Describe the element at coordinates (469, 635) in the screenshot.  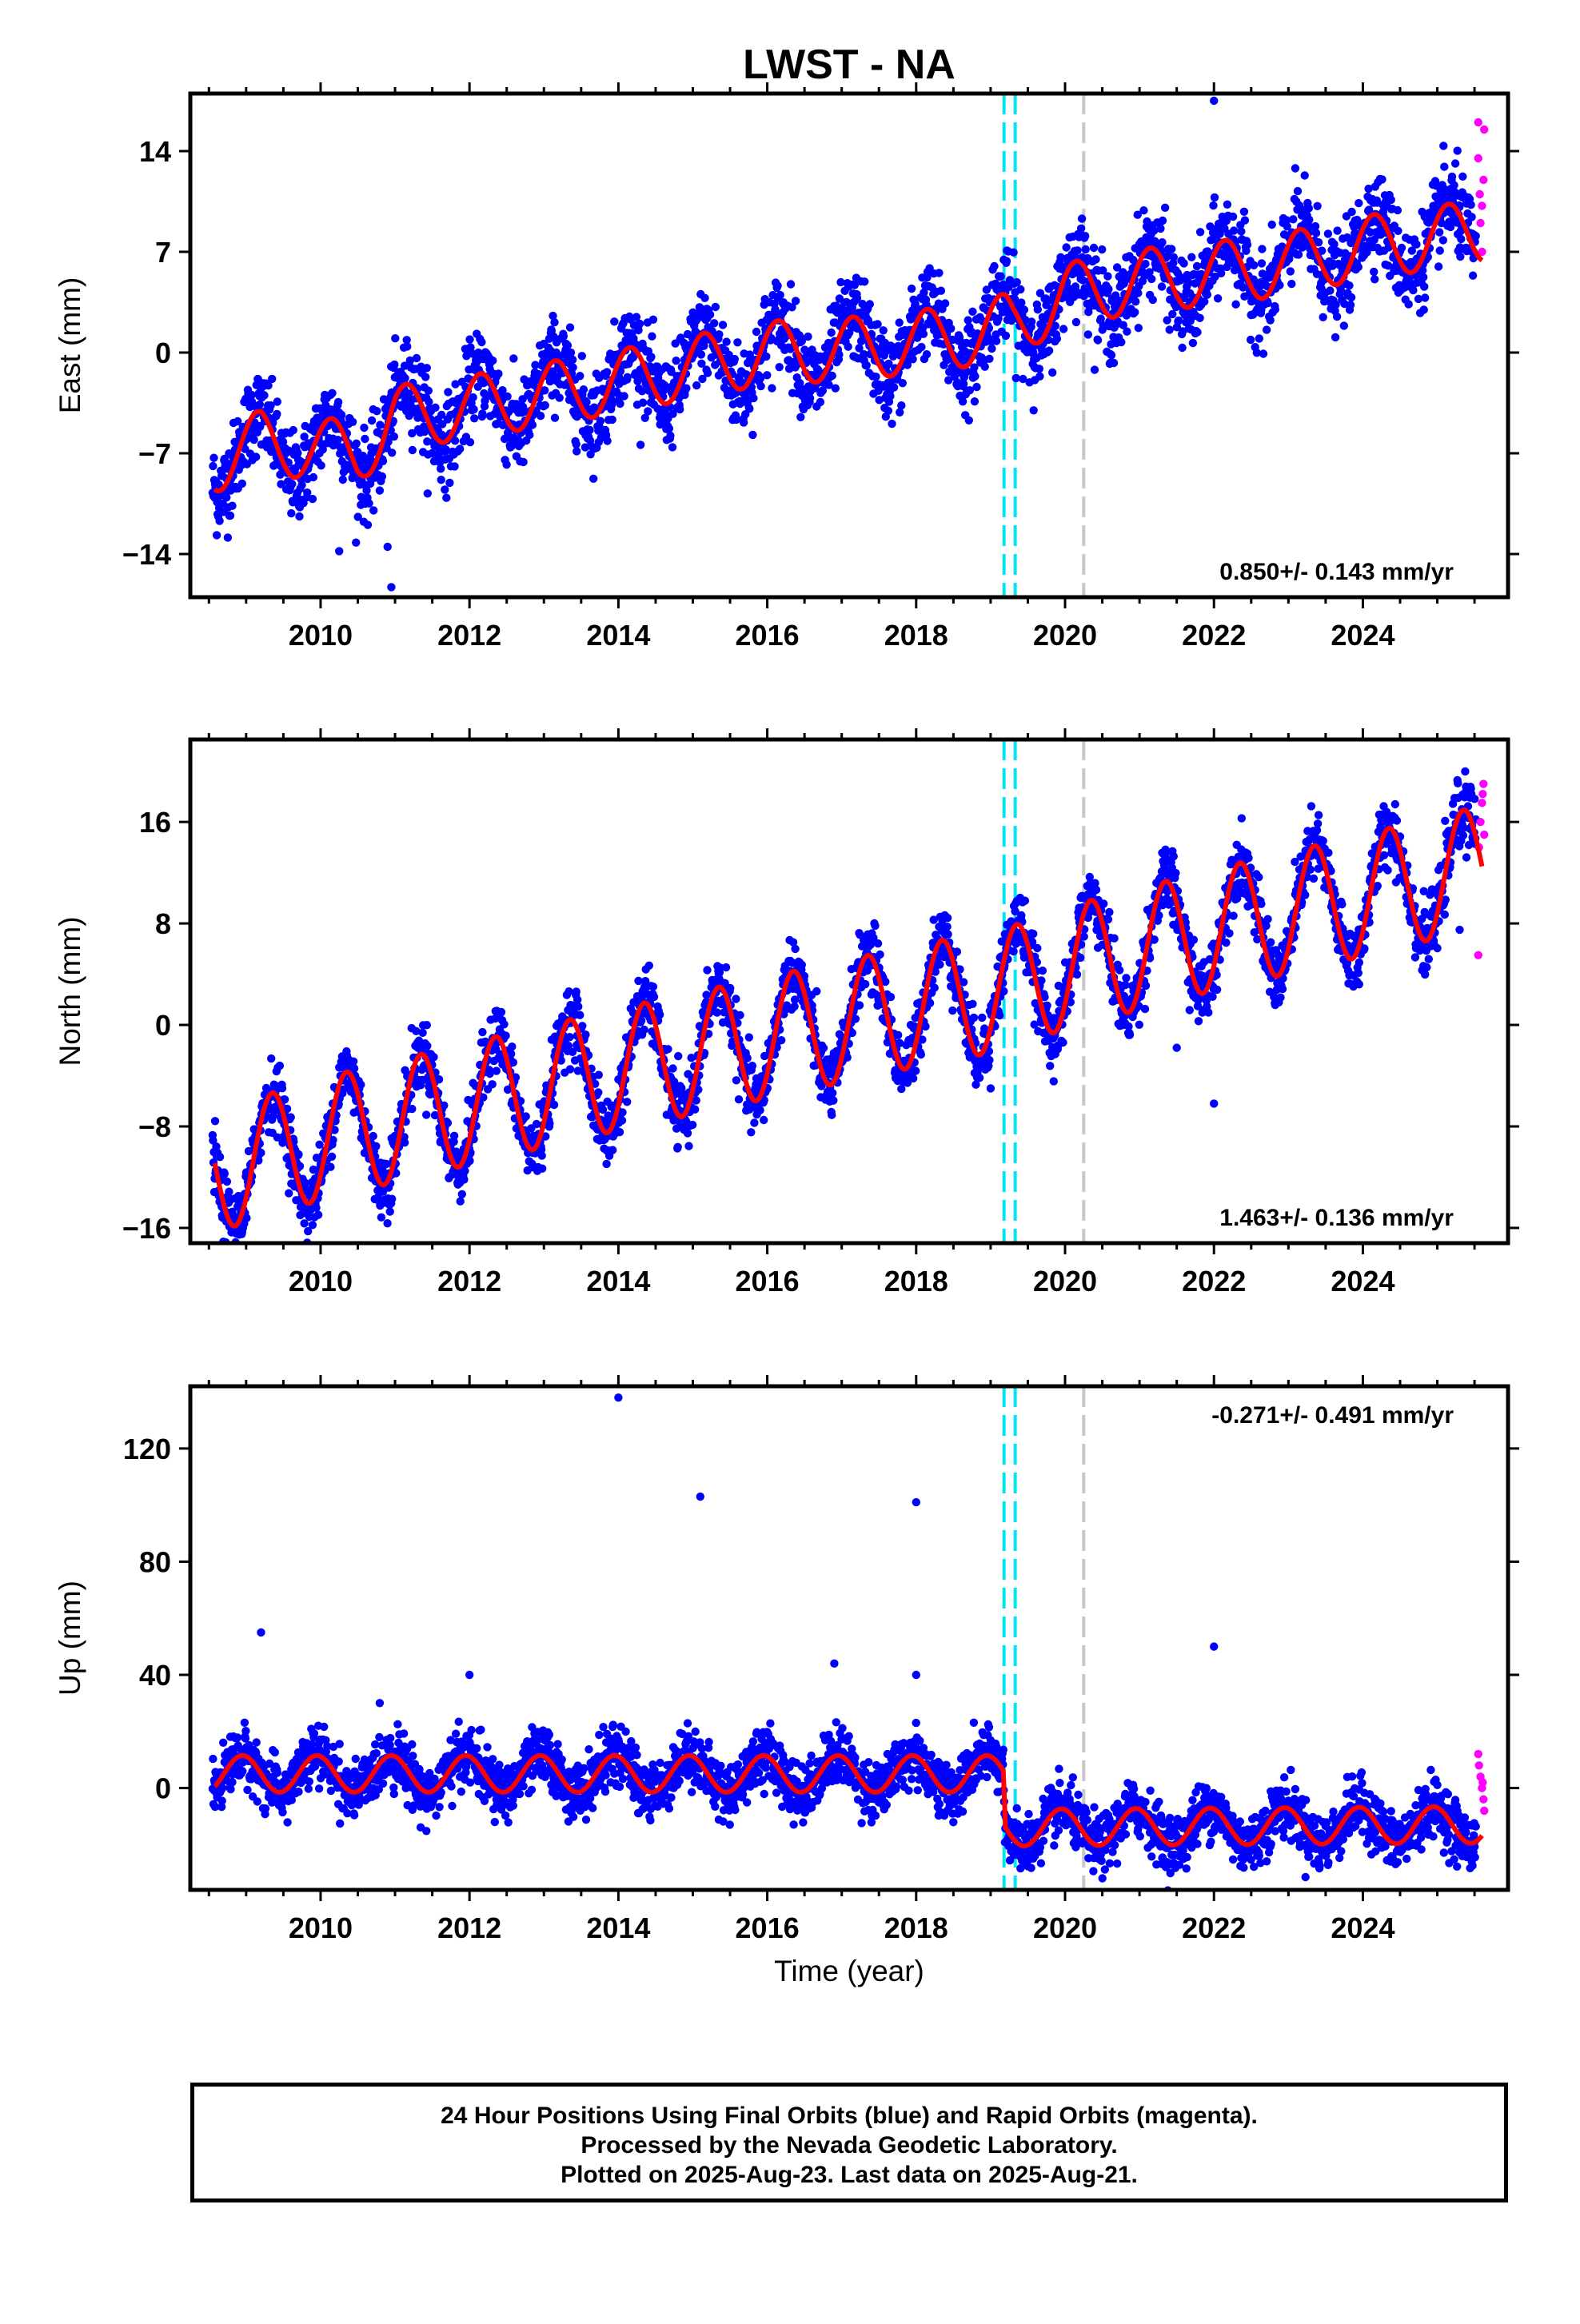
I see `x-tick-label: 2012` at that location.